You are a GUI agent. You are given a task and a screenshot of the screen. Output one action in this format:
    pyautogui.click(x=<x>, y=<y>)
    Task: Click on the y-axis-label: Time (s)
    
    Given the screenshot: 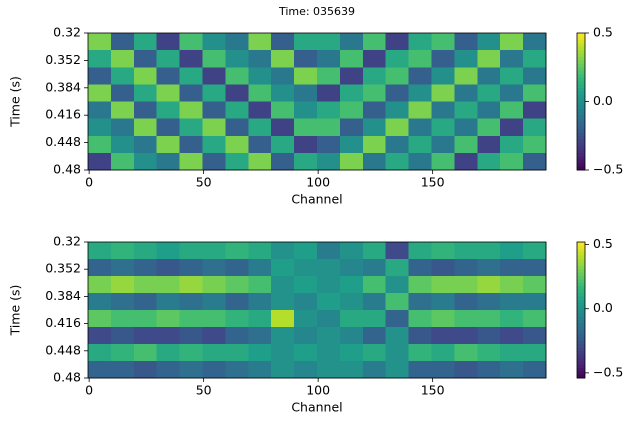 What is the action you would take?
    pyautogui.click(x=15, y=311)
    